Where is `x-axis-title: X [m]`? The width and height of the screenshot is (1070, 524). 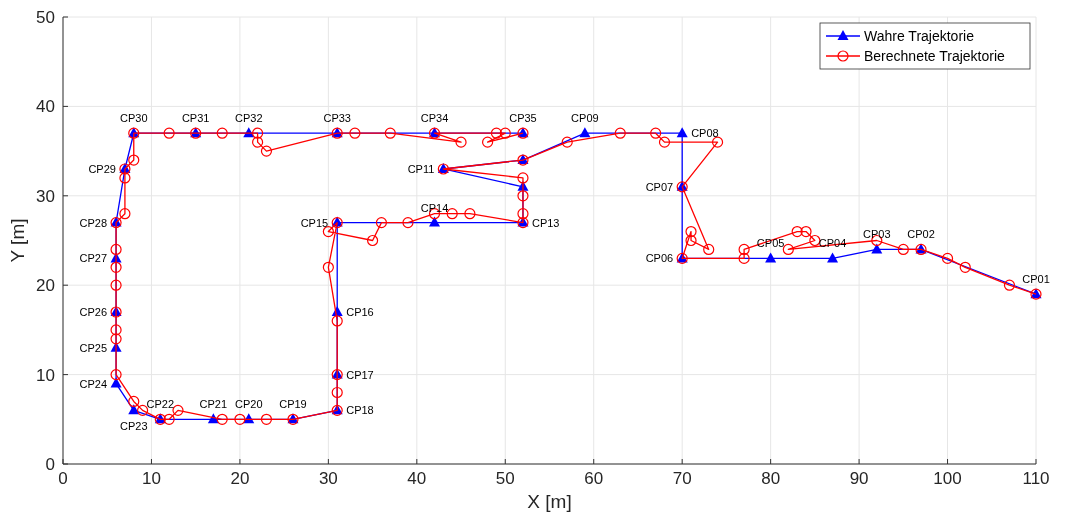 x-axis-title: X [m] is located at coordinates (549, 501).